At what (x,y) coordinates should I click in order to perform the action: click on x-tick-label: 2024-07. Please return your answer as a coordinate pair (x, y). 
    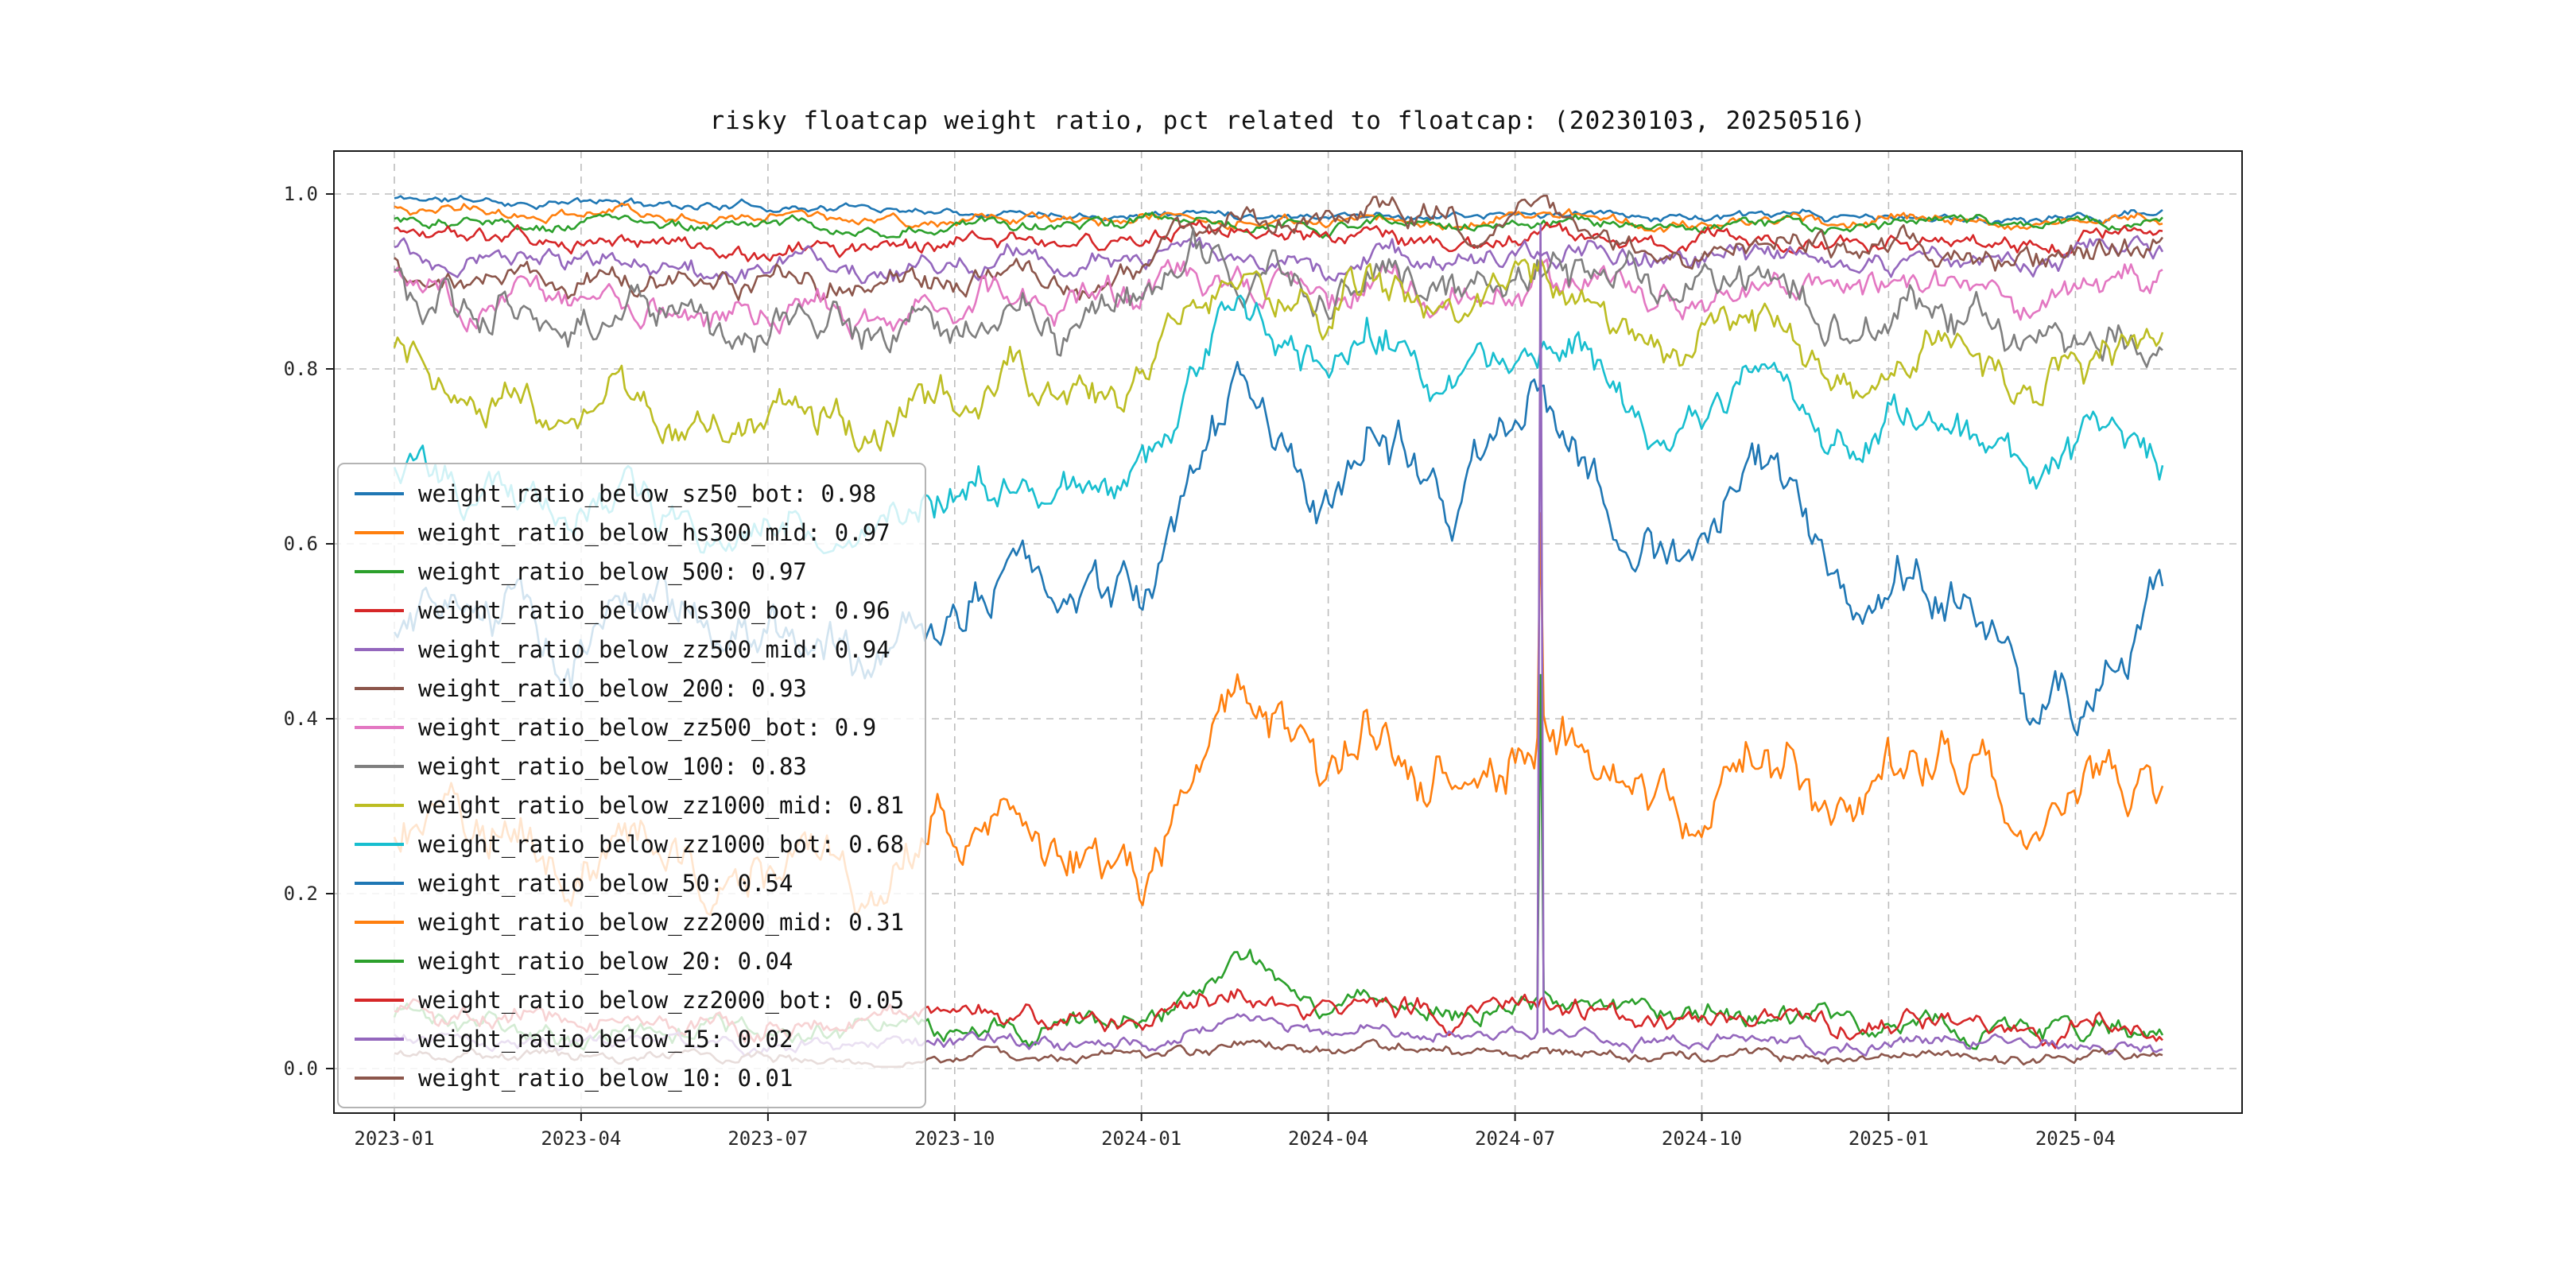
    Looking at the image, I should click on (1515, 1138).